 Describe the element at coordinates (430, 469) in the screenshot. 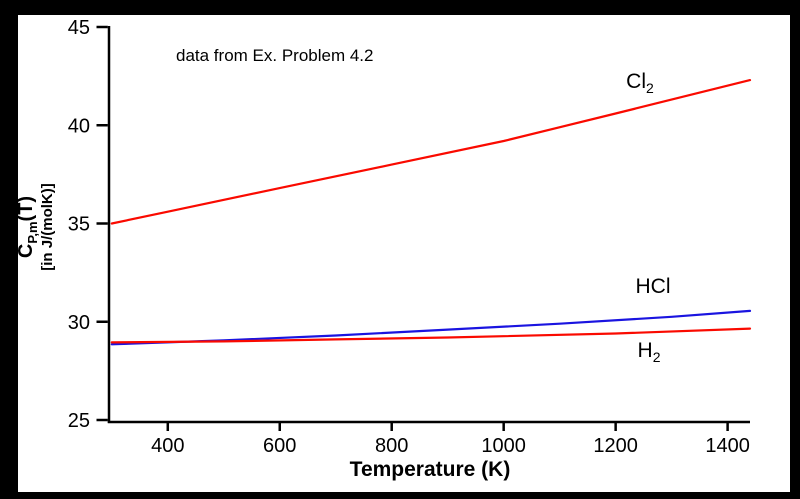

I see `x-axis-title: Temperature (K)` at that location.